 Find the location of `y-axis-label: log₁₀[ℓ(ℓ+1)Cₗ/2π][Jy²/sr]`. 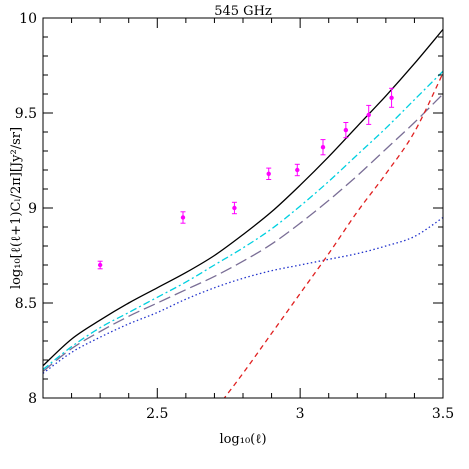

y-axis-label: log₁₀[ℓ(ℓ+1)Cₗ/2π][Jy²/sr] is located at coordinates (16, 208).